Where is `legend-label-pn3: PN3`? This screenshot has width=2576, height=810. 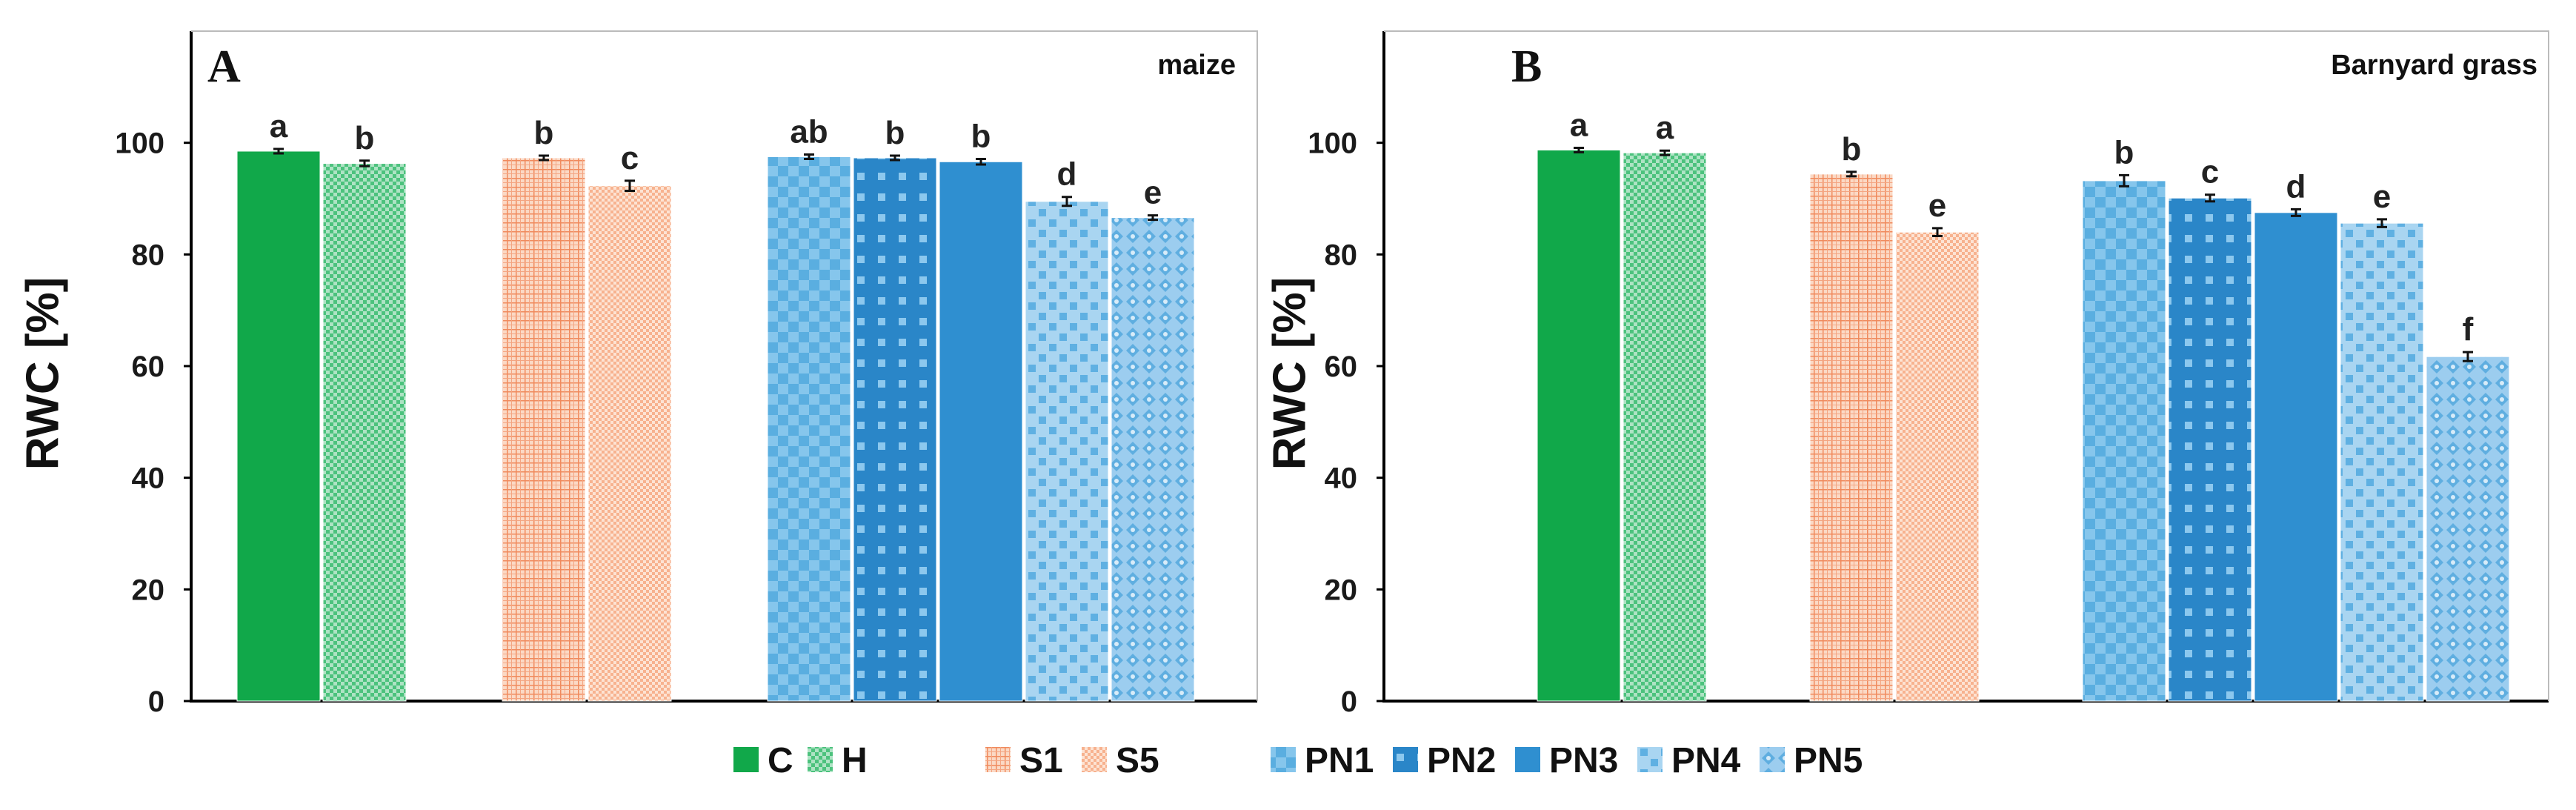 legend-label-pn3: PN3 is located at coordinates (1583, 760).